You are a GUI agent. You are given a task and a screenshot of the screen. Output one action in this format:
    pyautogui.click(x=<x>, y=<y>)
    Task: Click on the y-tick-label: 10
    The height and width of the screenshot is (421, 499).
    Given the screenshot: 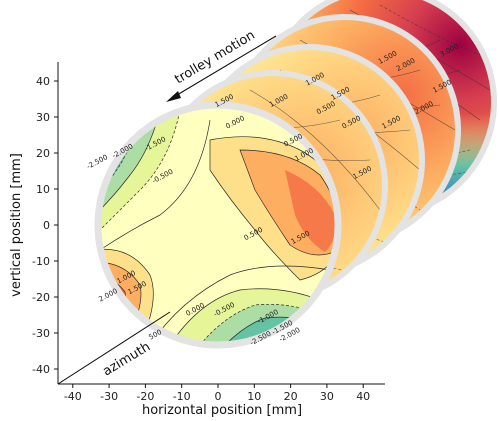 What is the action you would take?
    pyautogui.click(x=43, y=189)
    